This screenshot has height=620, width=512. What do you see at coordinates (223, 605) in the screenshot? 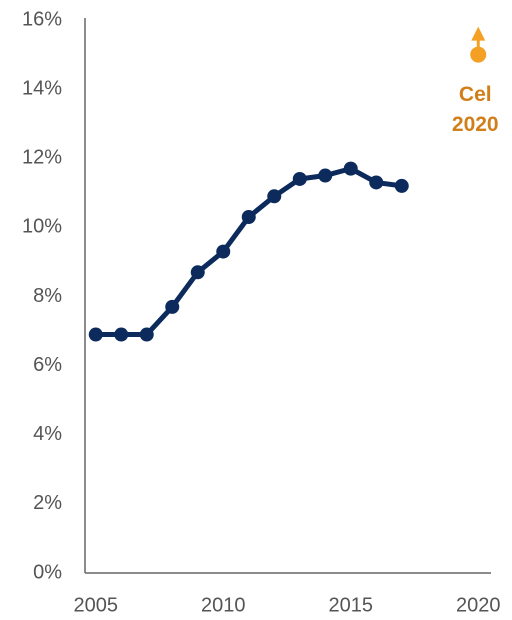
I see `x-tick-label: 2010` at bounding box center [223, 605].